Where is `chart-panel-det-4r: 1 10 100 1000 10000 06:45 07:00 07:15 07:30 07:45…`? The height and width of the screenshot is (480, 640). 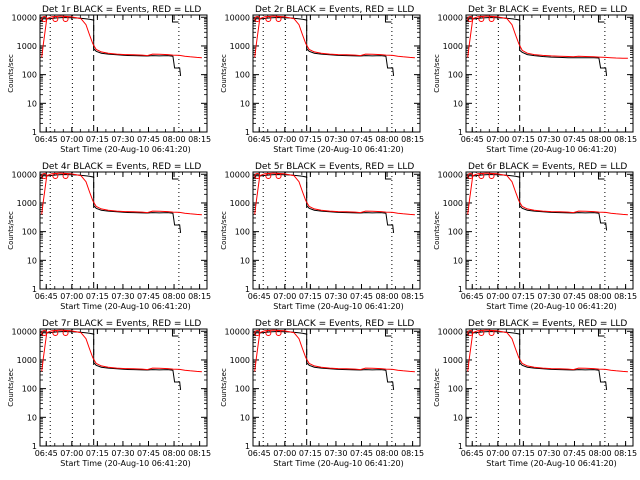
chart-panel-det-4r: 1 10 100 1000 10000 06:45 07:00 07:15 07:30 07:45… is located at coordinates (109, 236).